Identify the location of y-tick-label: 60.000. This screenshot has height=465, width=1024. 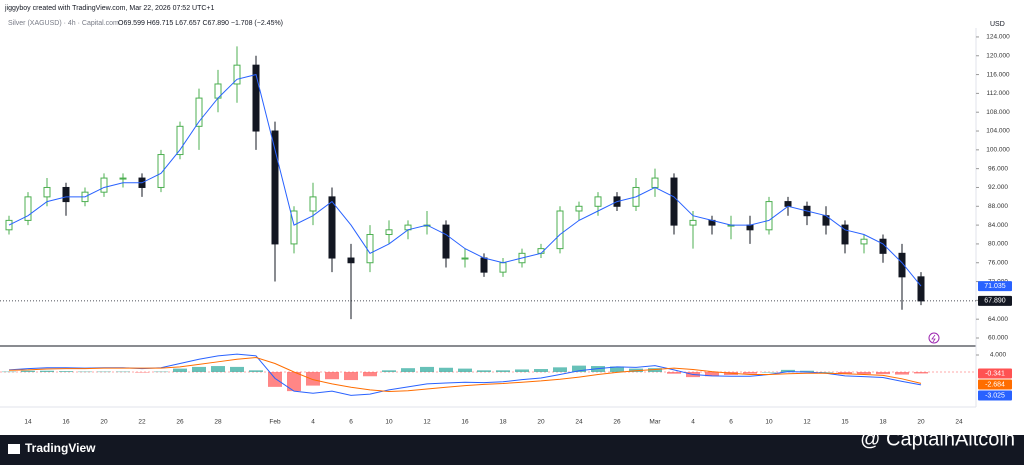
(998, 338).